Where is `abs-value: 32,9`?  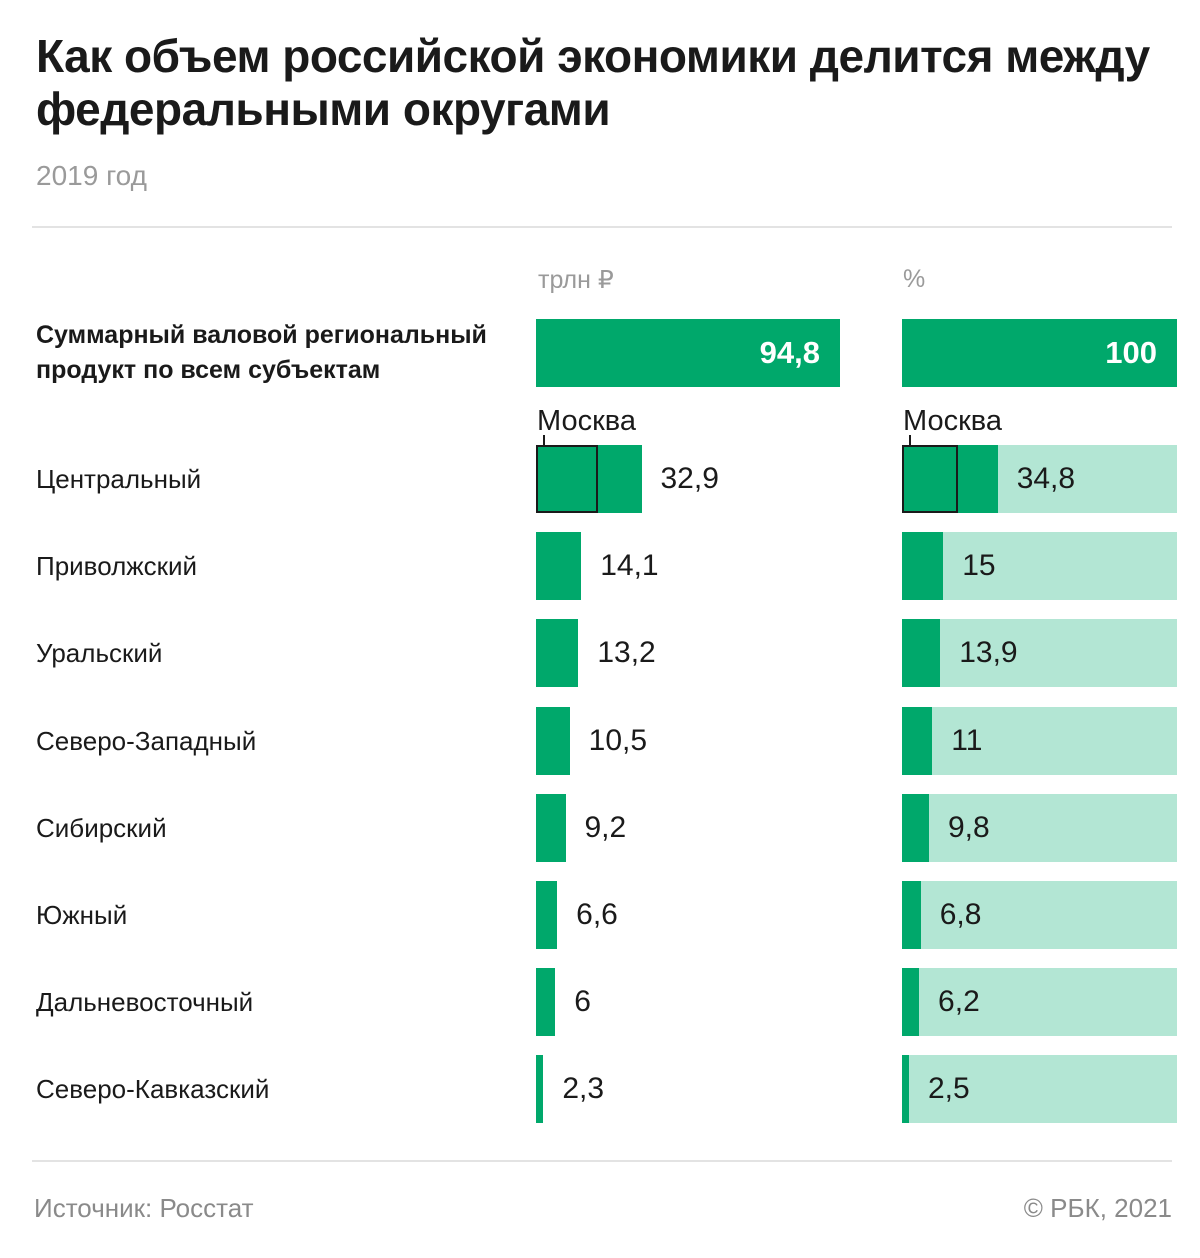
abs-value: 32,9 is located at coordinates (689, 478).